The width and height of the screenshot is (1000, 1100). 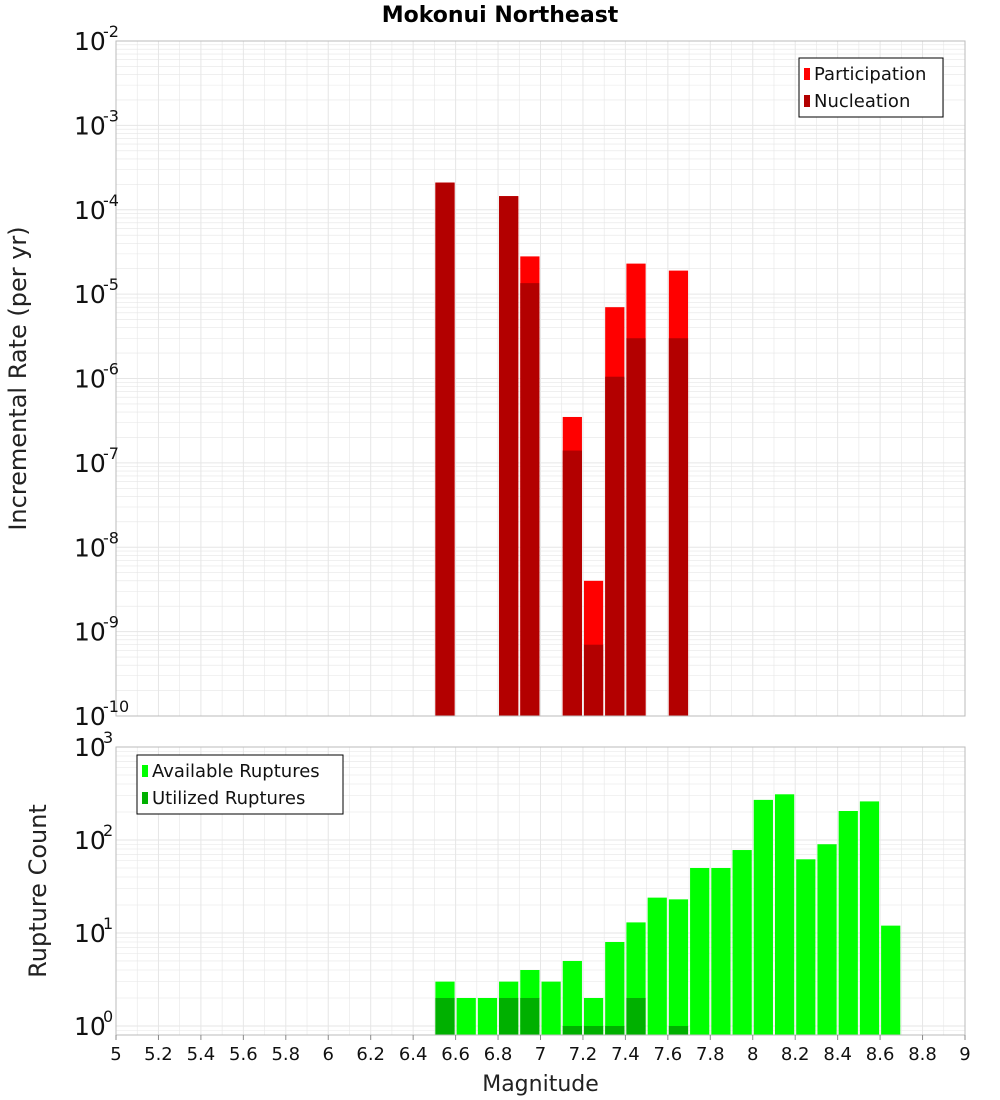 I want to click on count-legend-box, so click(x=240, y=784).